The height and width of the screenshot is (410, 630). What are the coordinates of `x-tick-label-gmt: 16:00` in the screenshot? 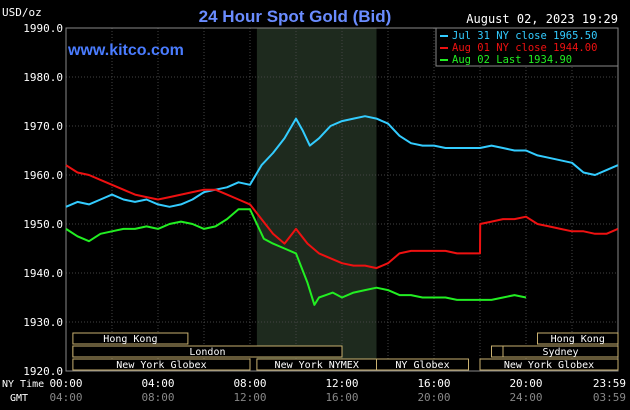 It's located at (341, 397).